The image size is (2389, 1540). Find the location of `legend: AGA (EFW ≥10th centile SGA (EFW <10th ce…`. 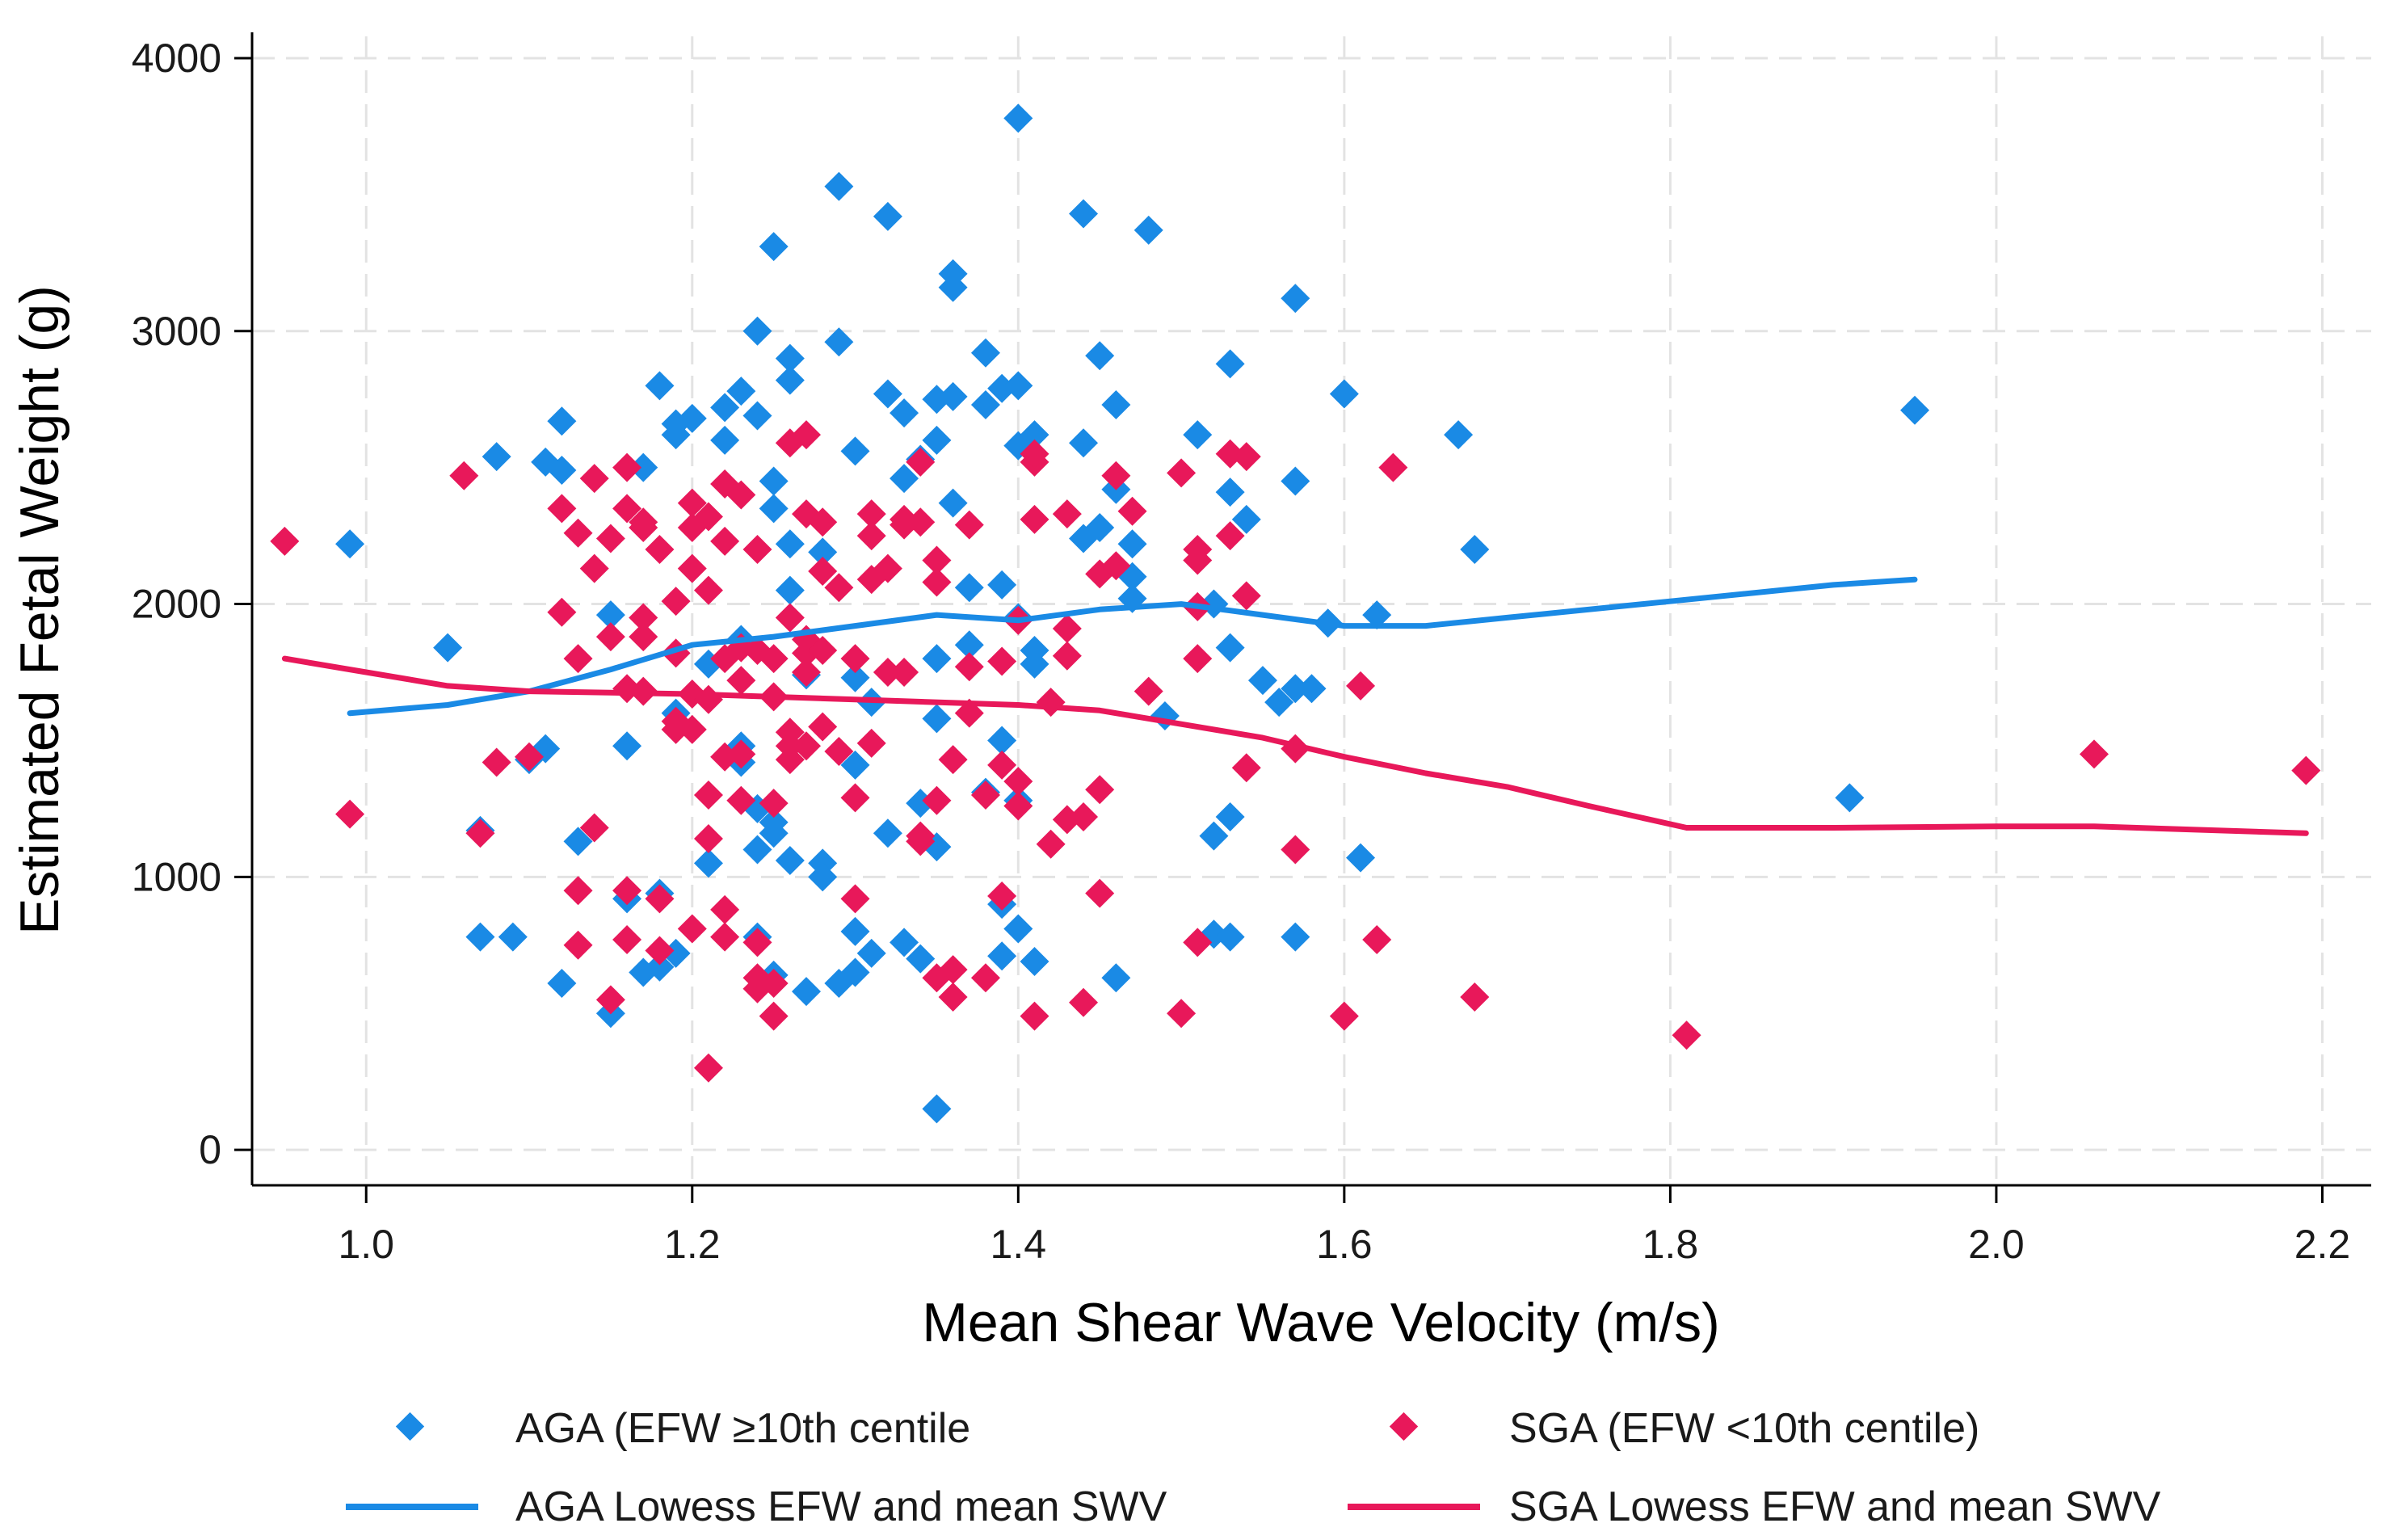

legend: AGA (EFW ≥10th centile SGA (EFW <10th ce… is located at coordinates (1253, 1467).